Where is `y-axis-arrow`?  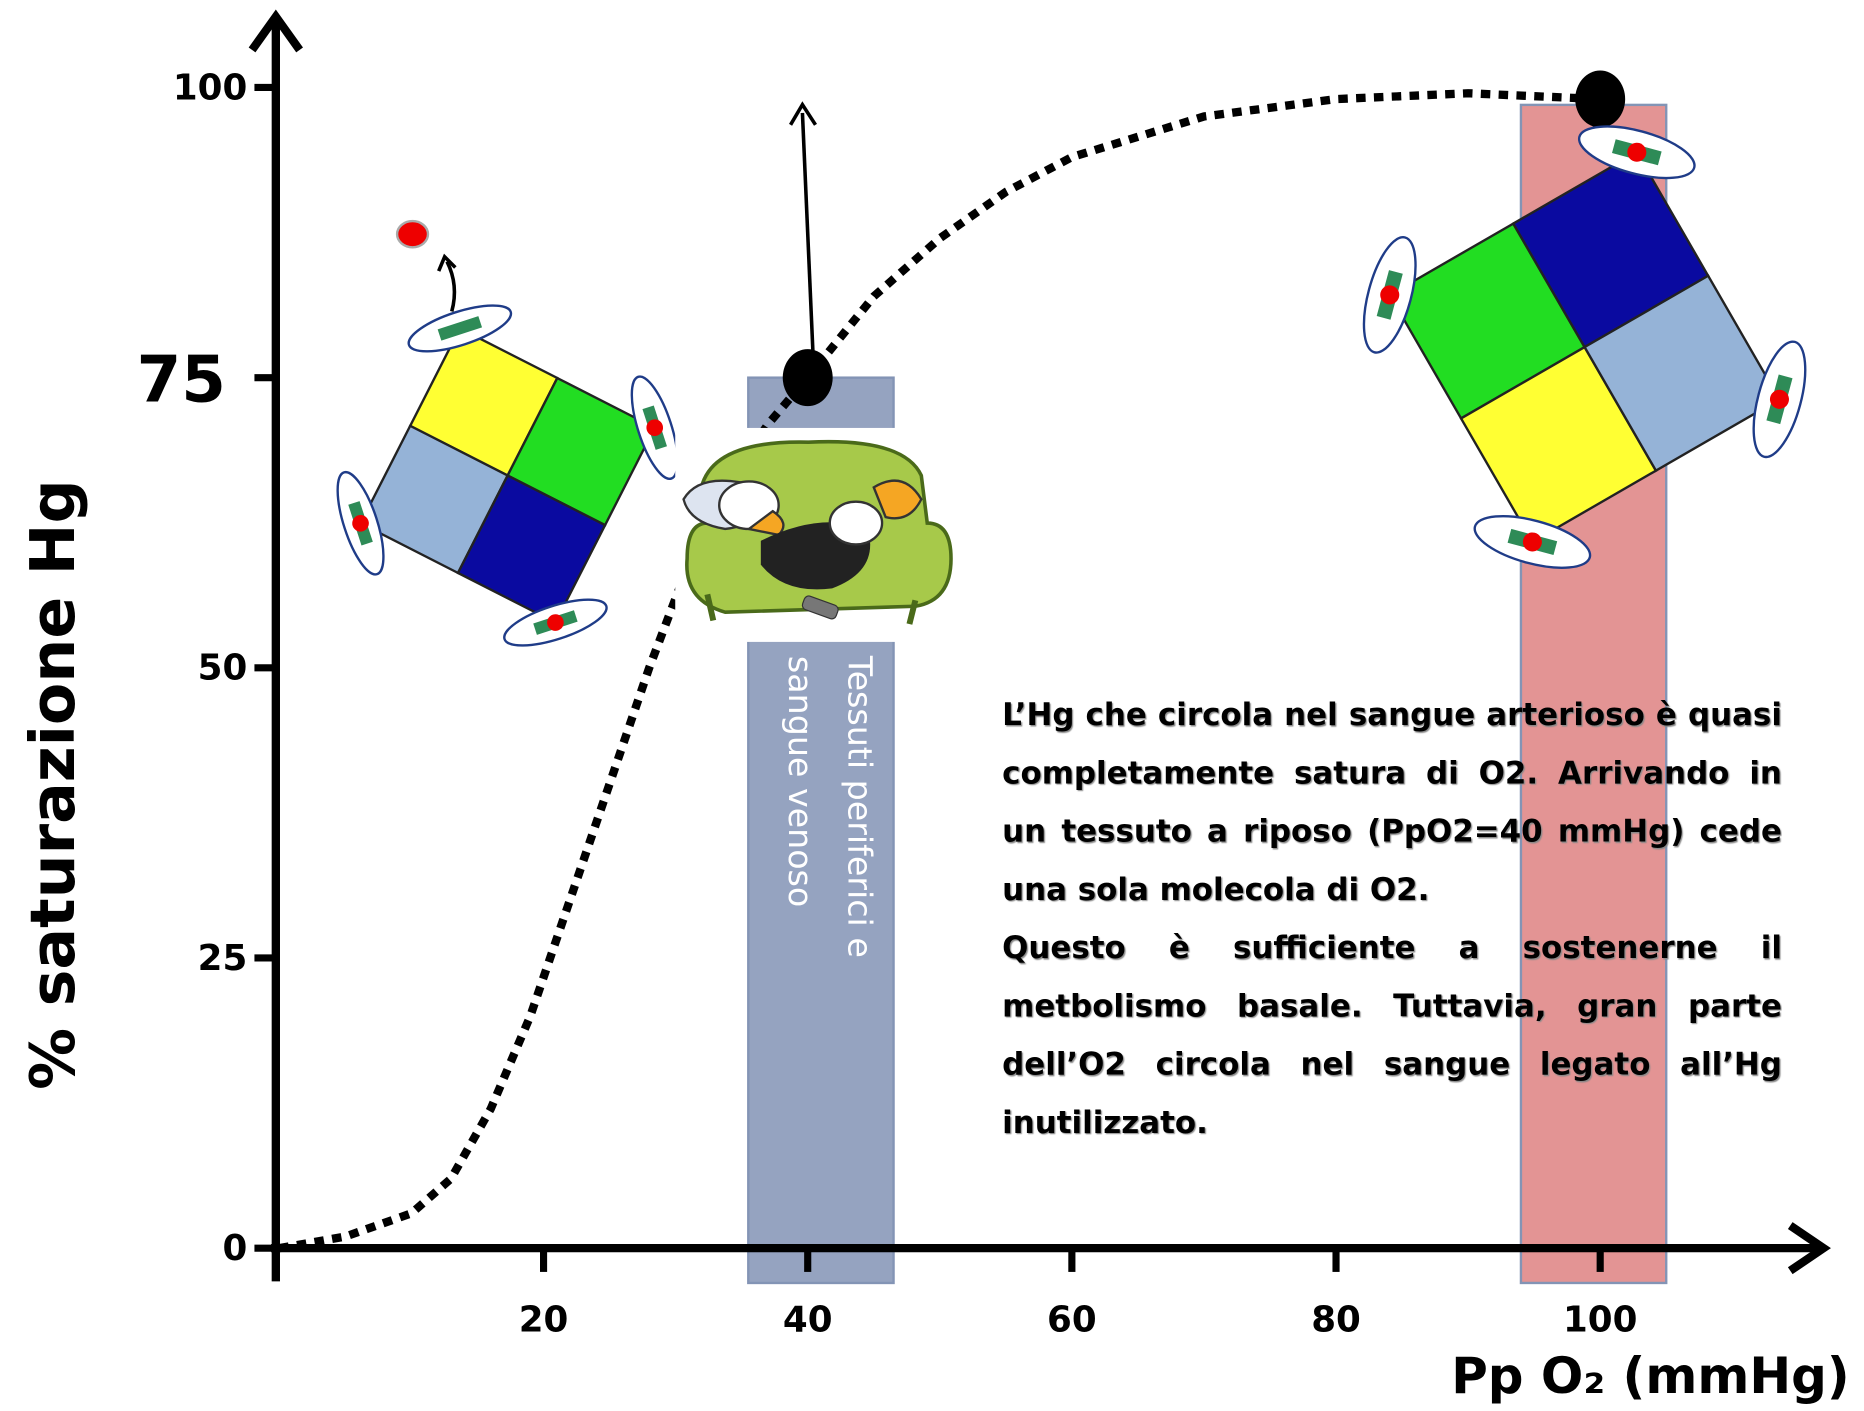 y-axis-arrow is located at coordinates (275, 31).